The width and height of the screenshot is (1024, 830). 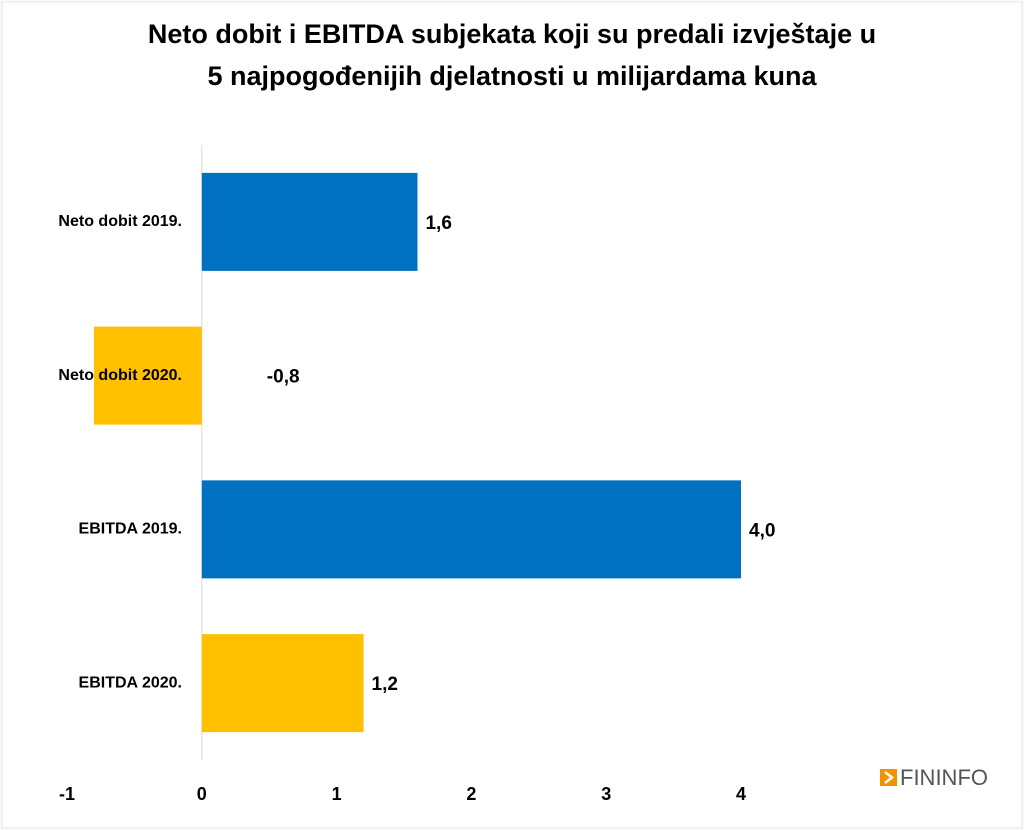 What do you see at coordinates (337, 794) in the screenshot?
I see `x-tick-label: 1` at bounding box center [337, 794].